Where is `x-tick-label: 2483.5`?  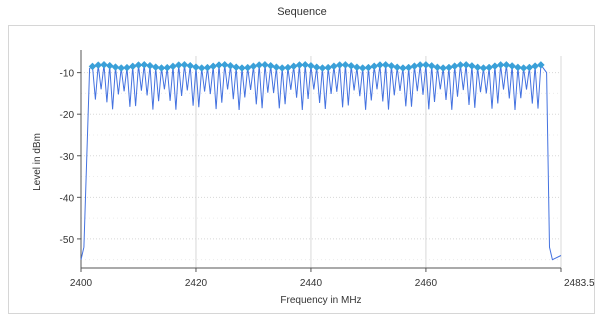
x-tick-label: 2483.5 is located at coordinates (579, 283).